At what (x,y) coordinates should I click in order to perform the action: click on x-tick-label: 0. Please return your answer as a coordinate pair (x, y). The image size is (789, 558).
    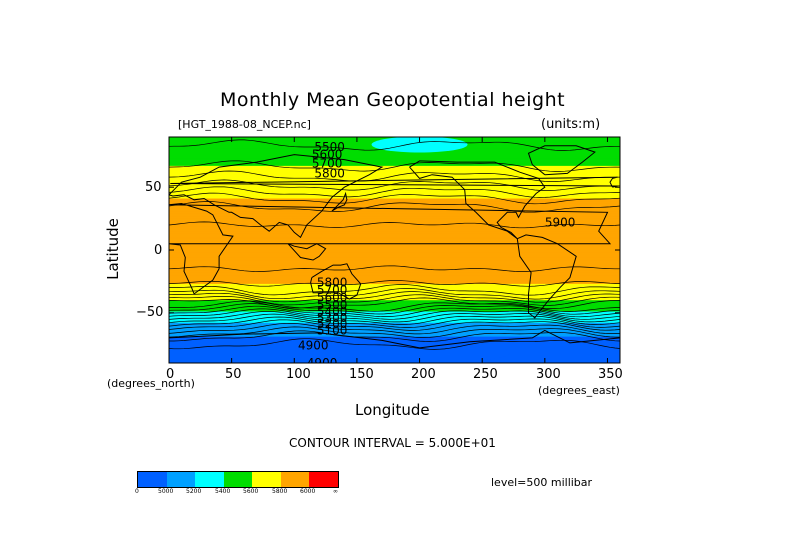
    Looking at the image, I should click on (170, 374).